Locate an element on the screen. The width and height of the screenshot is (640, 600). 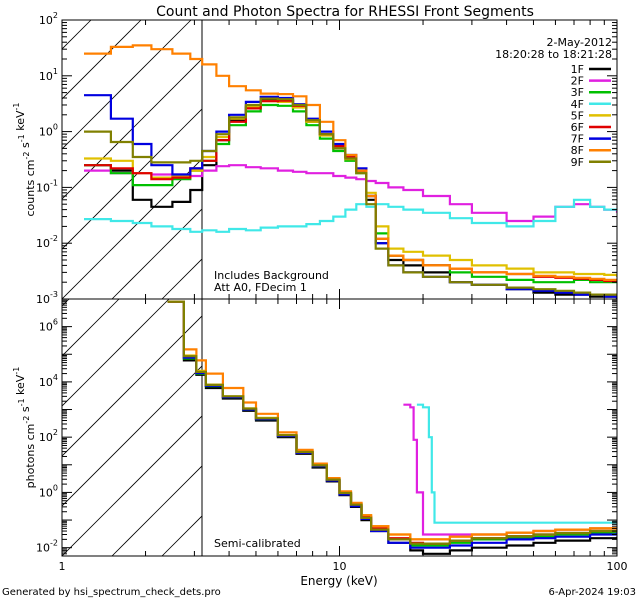
background-note: Includes Background is located at coordinates (271, 275).